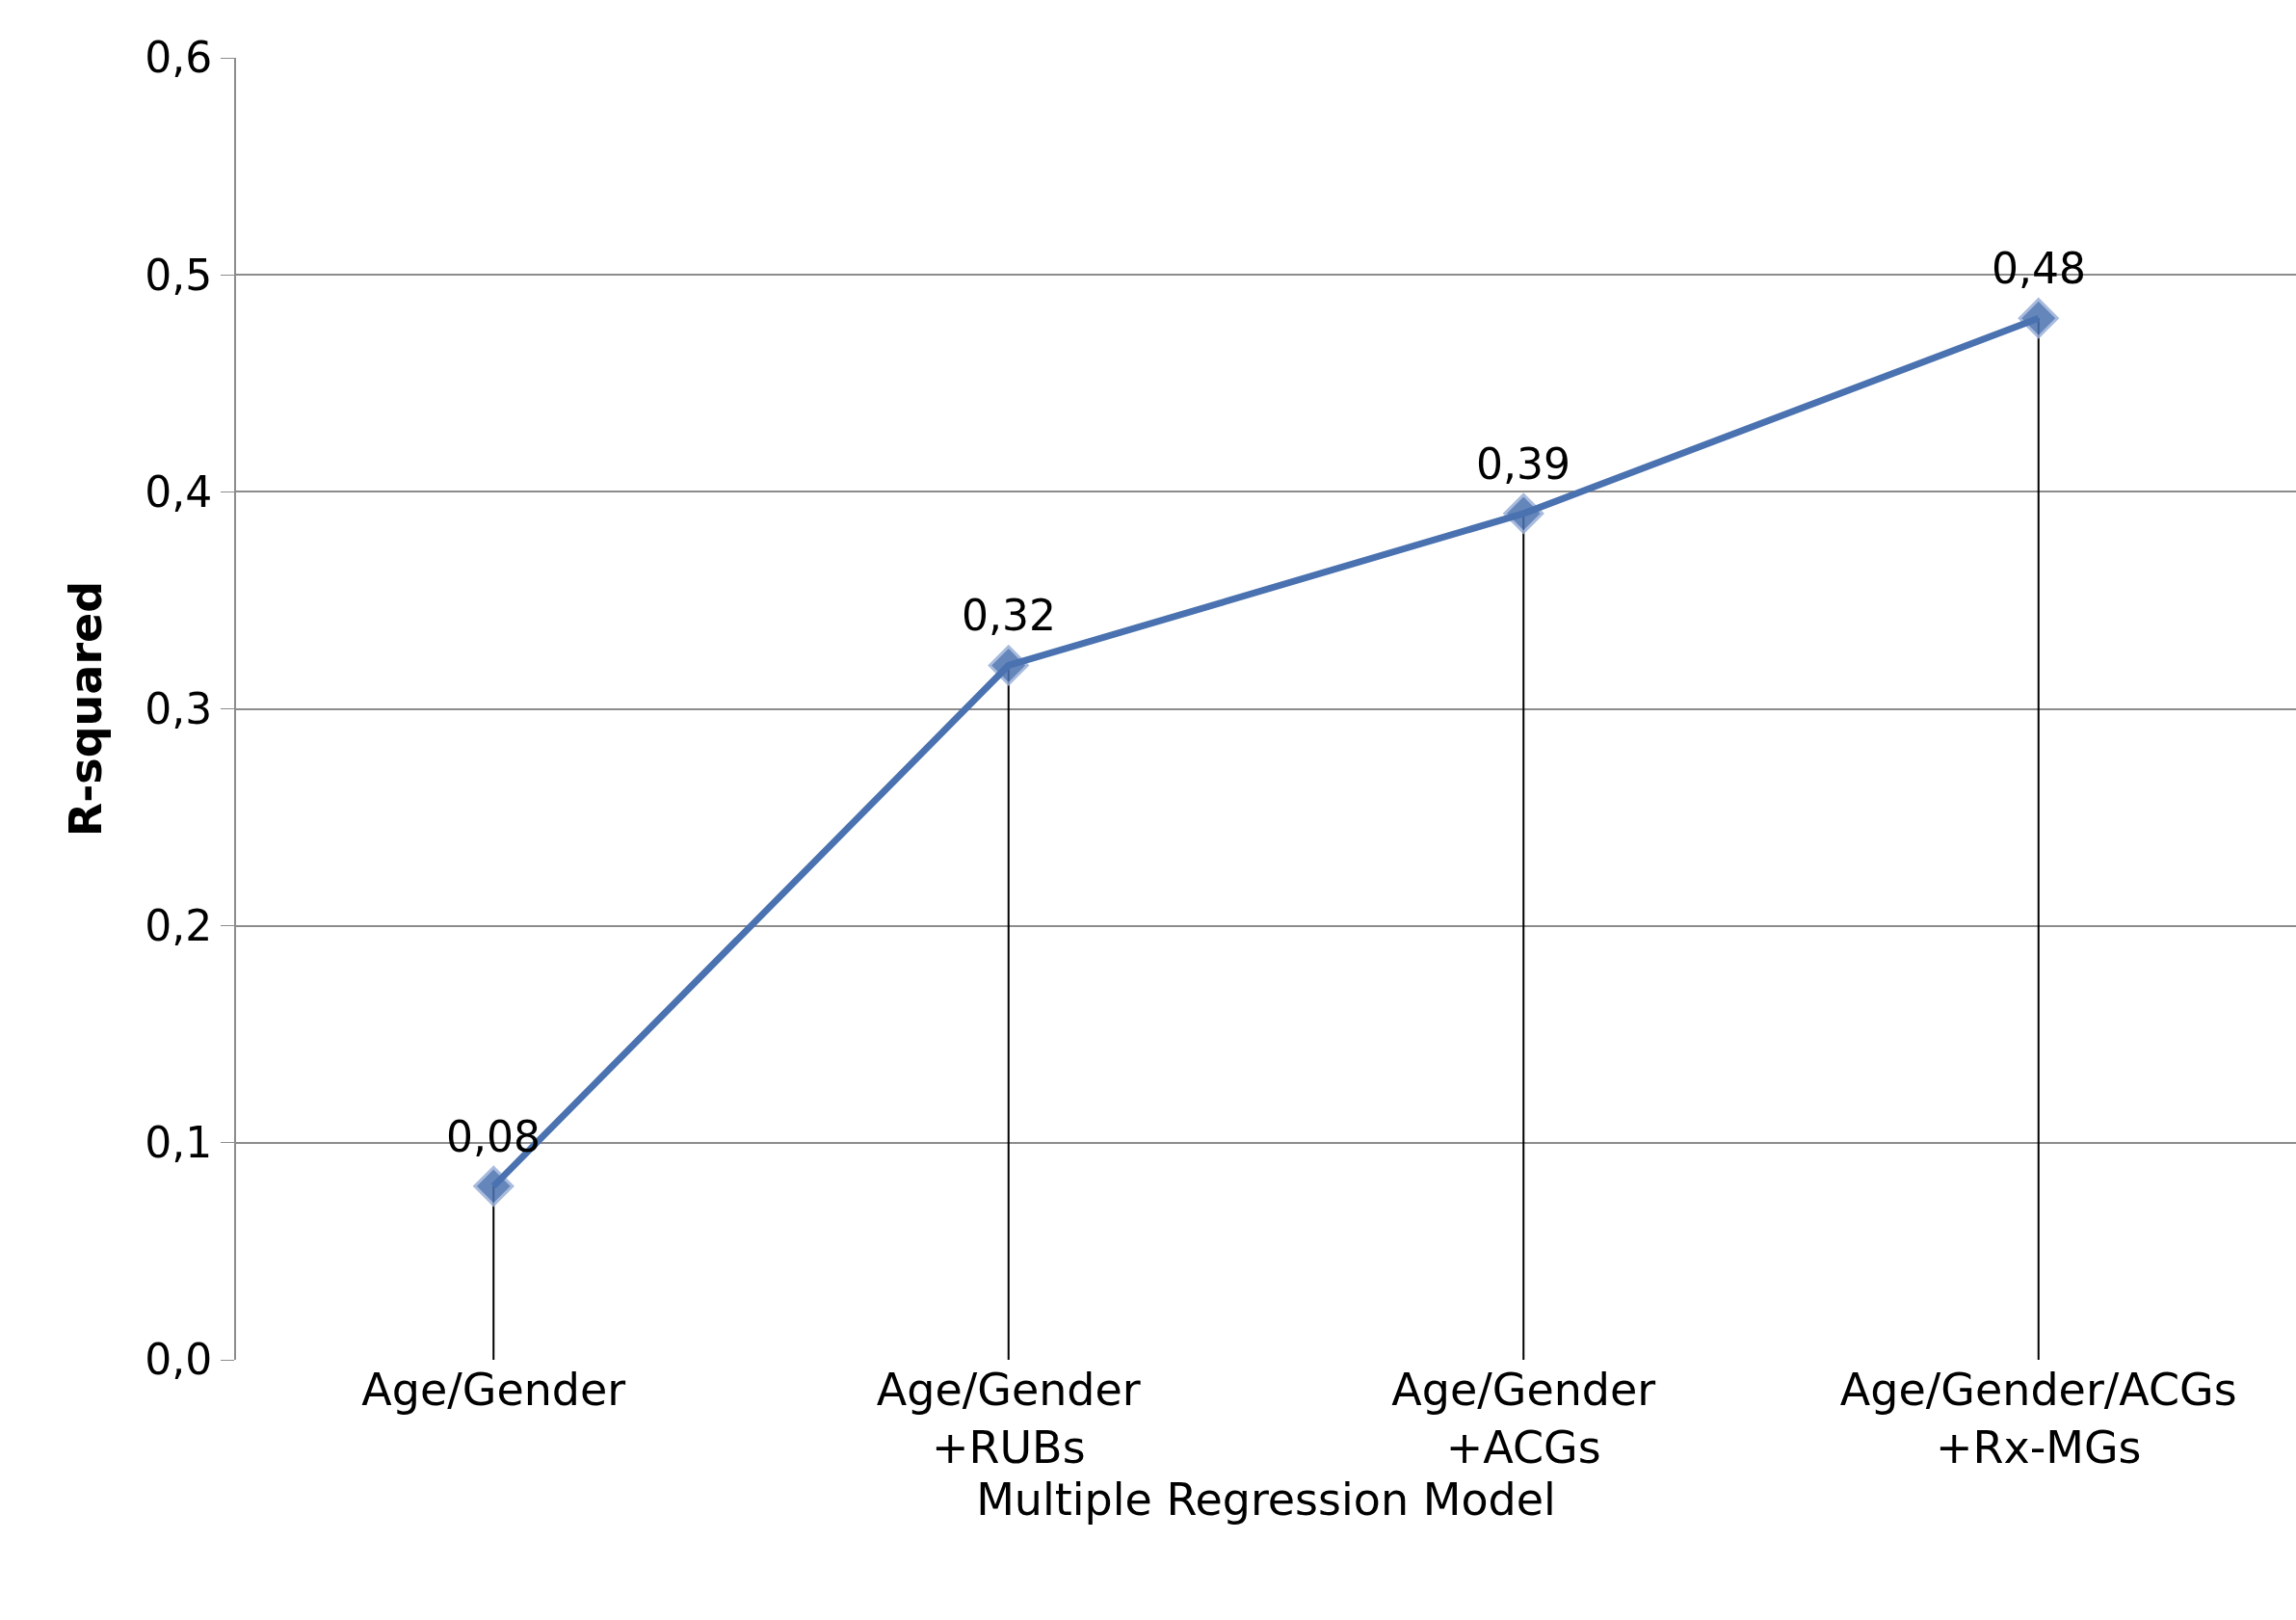  What do you see at coordinates (2038, 1419) in the screenshot?
I see `x-tick-label: Age/Gender/ACGs +Rx-MGs` at bounding box center [2038, 1419].